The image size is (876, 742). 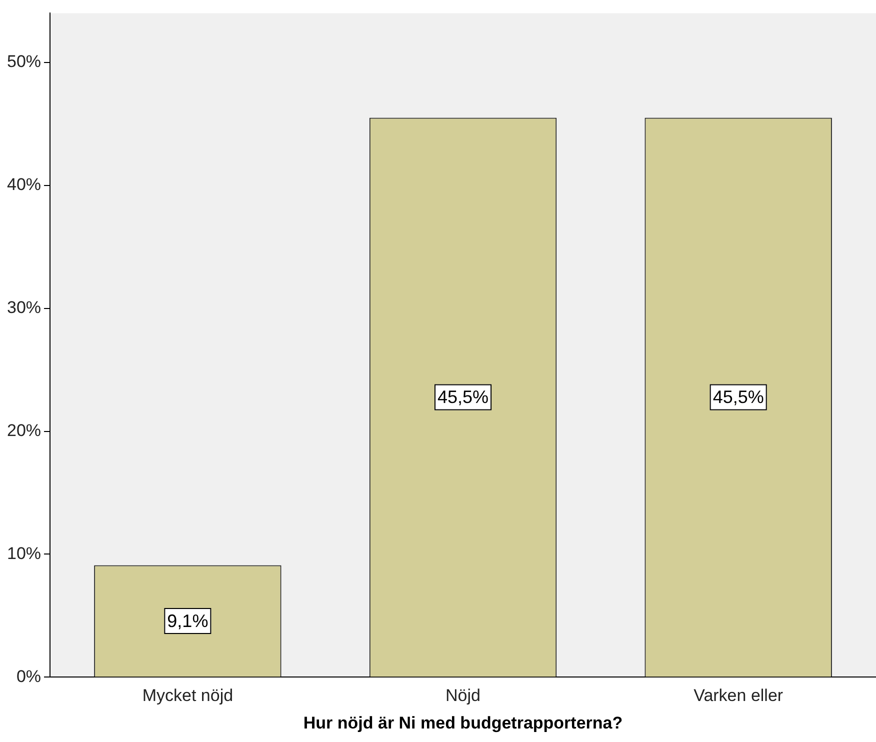 I want to click on y-tick-label: 10%, so click(x=24, y=553).